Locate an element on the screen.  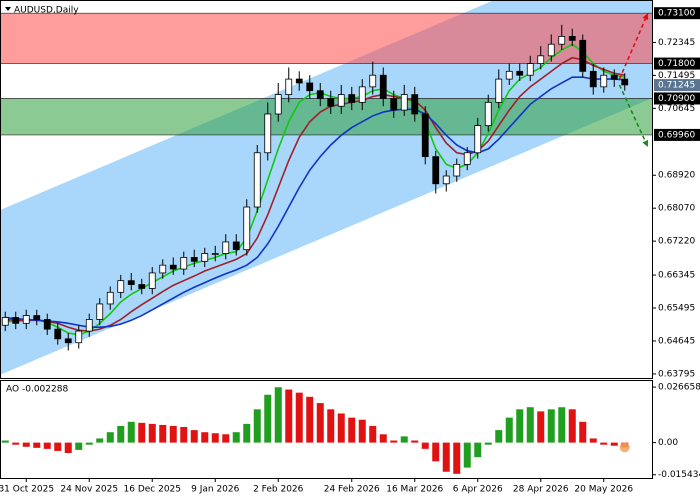
x-tick-label: 16 Dec 2025 is located at coordinates (153, 490).